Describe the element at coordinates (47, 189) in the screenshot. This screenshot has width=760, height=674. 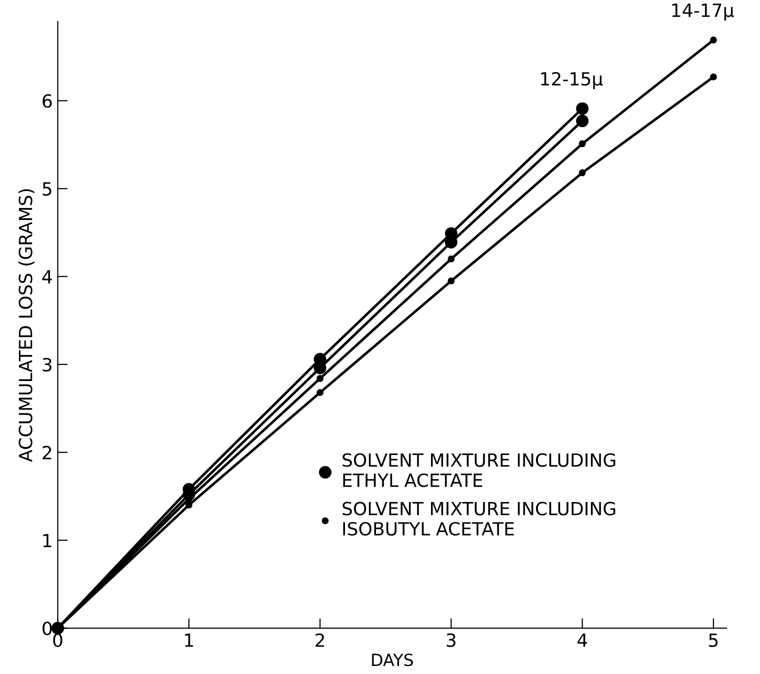
I see `y-tick-label: 5` at that location.